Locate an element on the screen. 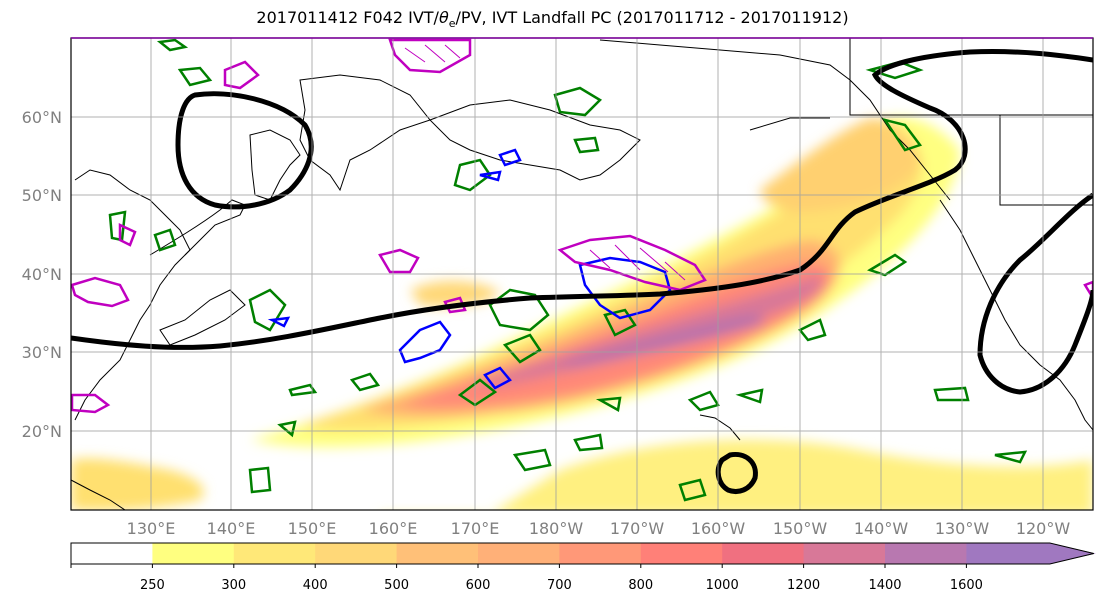  colorbar-tick-label: 500 is located at coordinates (396, 585).